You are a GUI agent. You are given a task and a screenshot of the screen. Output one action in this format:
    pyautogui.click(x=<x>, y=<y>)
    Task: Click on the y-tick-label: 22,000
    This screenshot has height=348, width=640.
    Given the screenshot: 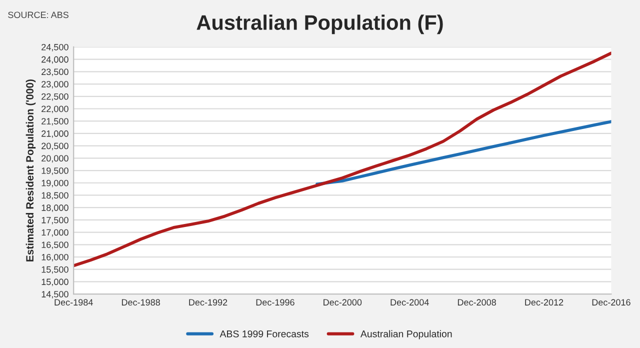 What is the action you would take?
    pyautogui.click(x=55, y=110)
    